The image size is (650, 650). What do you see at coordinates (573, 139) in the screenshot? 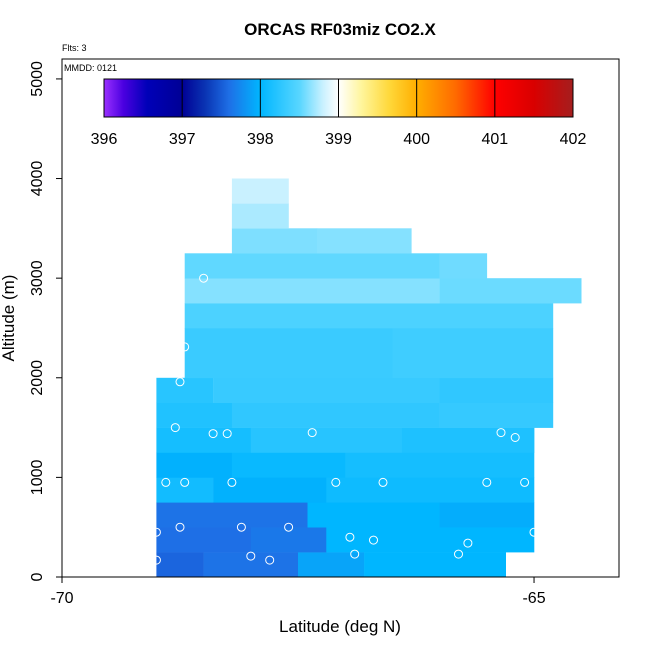
I see `colorbar-tick-label: 402` at bounding box center [573, 139].